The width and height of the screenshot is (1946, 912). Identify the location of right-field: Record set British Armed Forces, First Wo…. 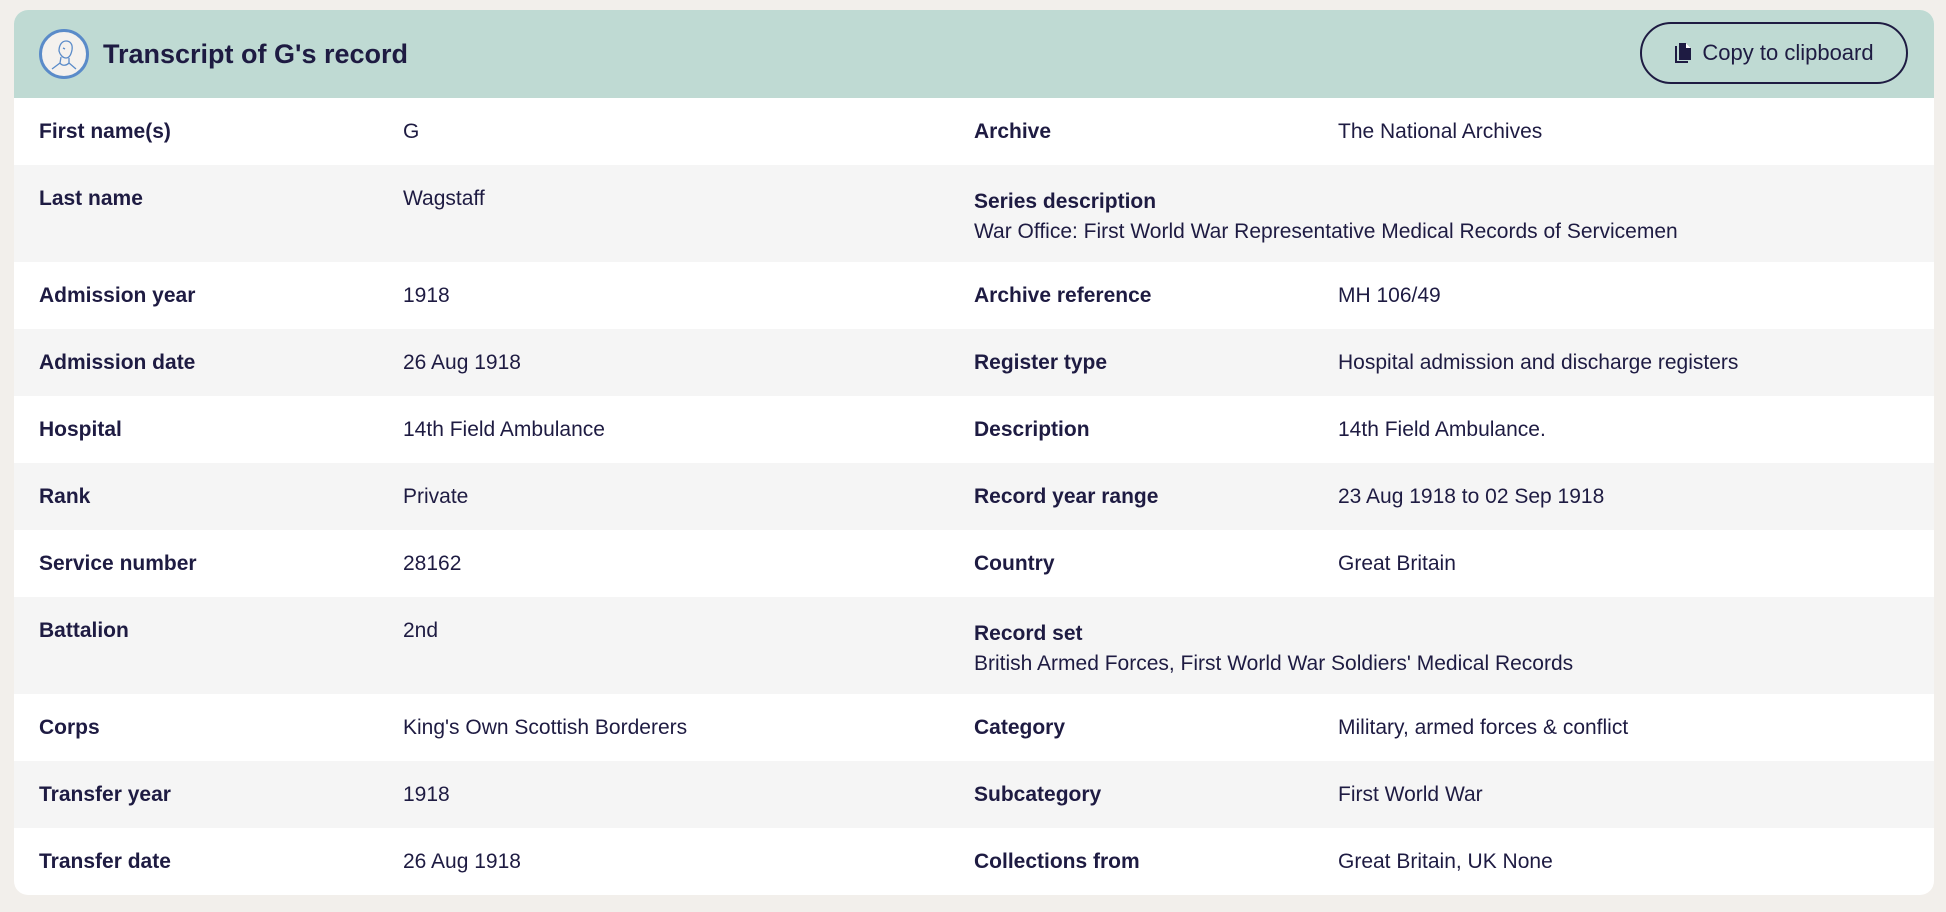
(1454, 645).